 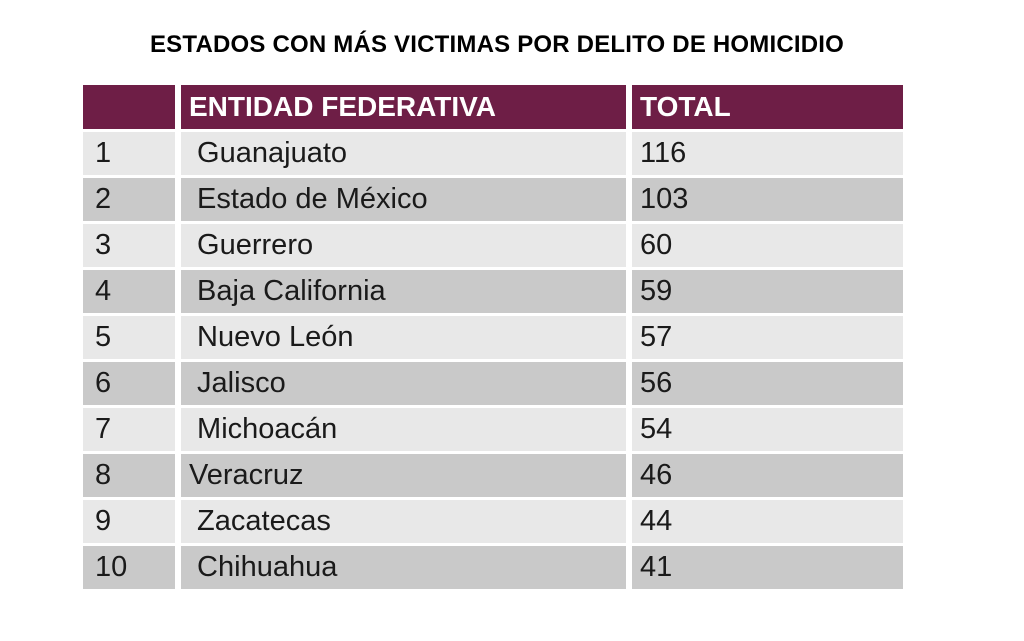 I want to click on table-row: 4 Baja California 59, so click(x=493, y=291).